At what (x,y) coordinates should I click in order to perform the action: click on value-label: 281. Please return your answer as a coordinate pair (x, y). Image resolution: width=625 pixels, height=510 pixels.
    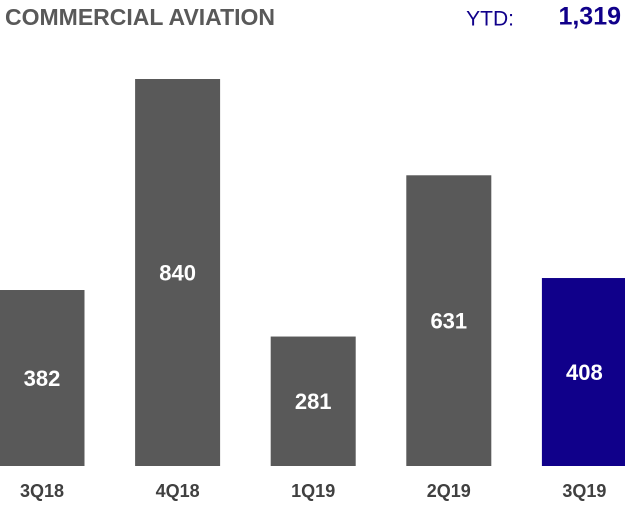
    Looking at the image, I should click on (313, 401).